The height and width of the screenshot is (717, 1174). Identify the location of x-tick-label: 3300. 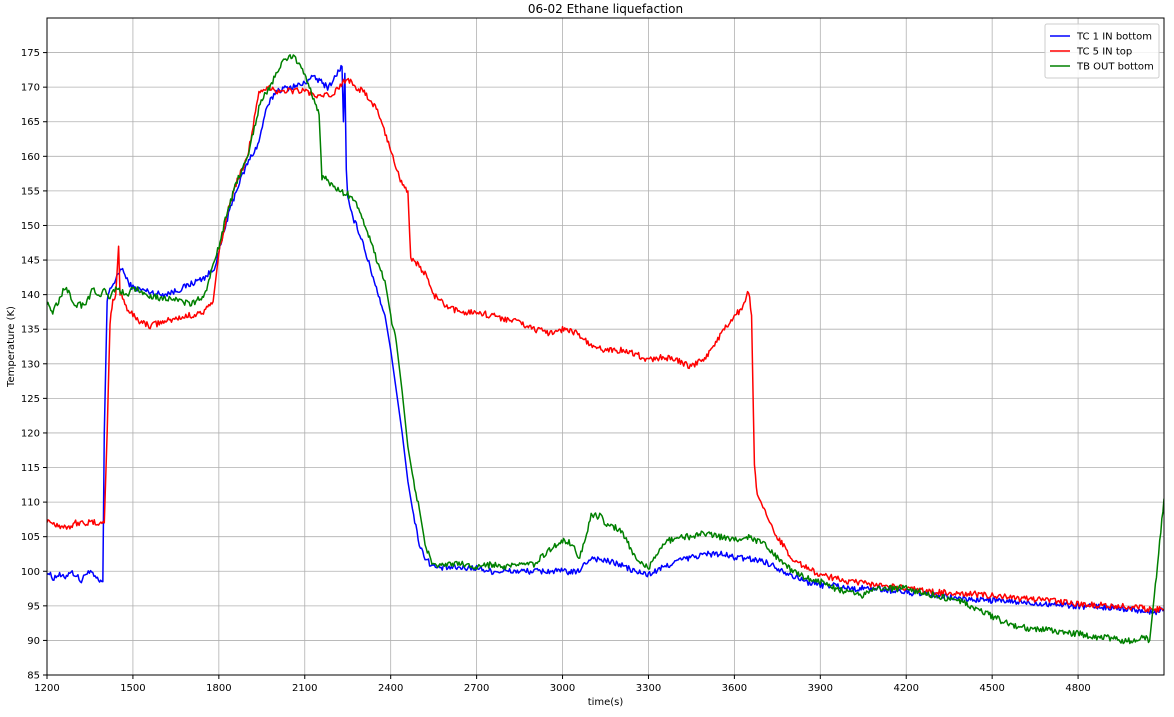
(648, 688).